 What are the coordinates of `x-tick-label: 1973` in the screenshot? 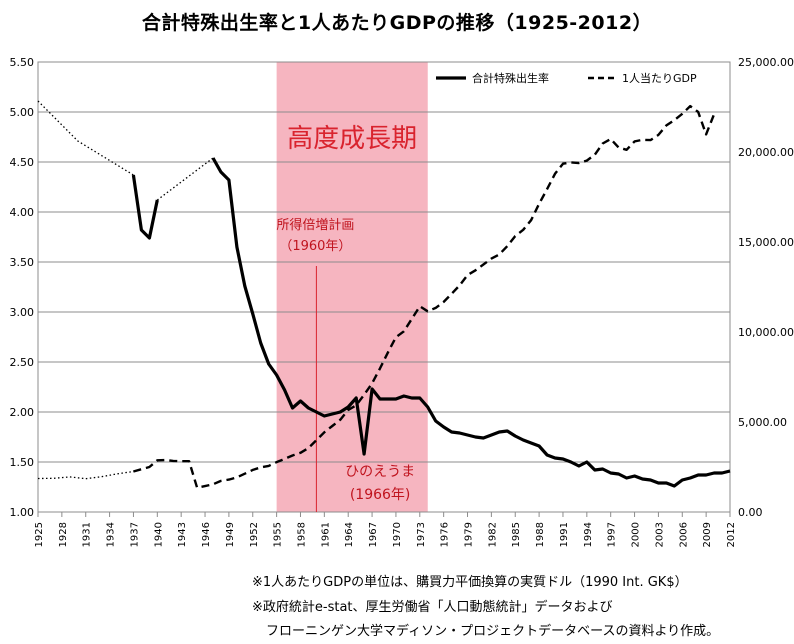 It's located at (421, 534).